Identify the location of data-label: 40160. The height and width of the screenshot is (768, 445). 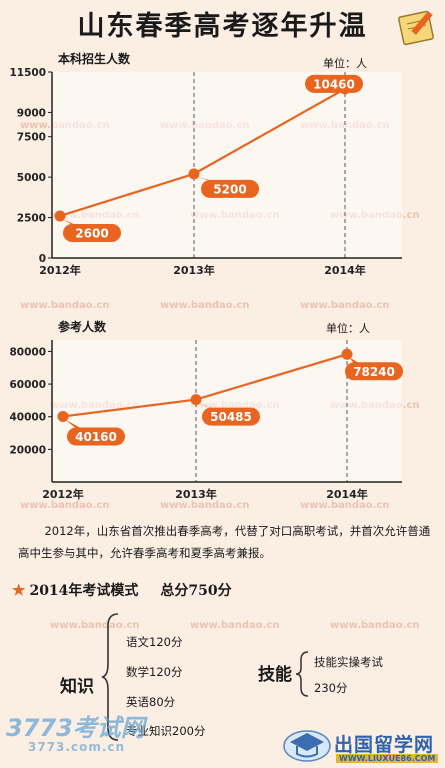
(96, 437).